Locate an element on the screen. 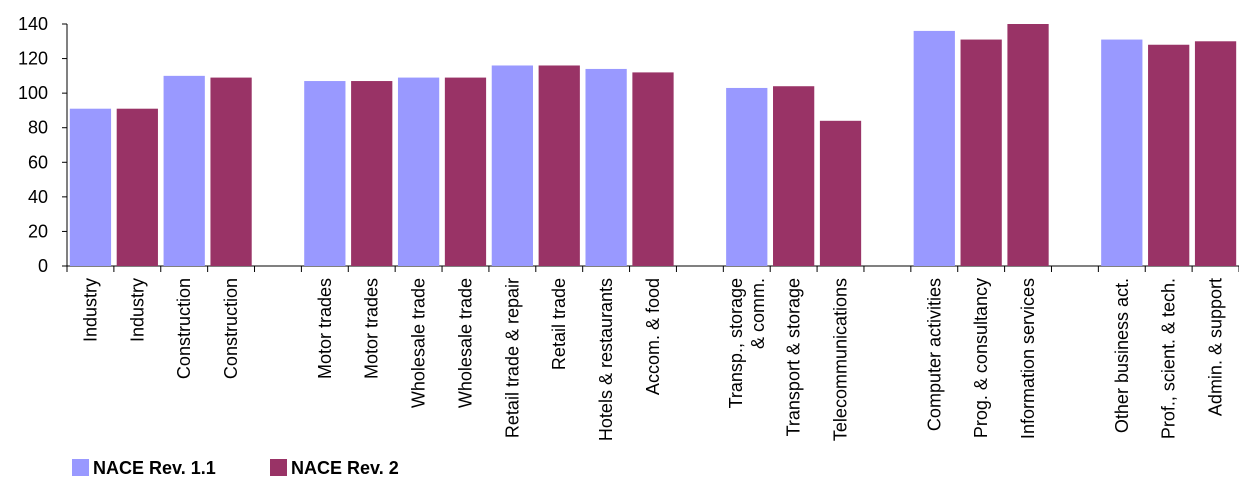 The image size is (1239, 492). category-label: Prog. & consultancy is located at coordinates (981, 358).